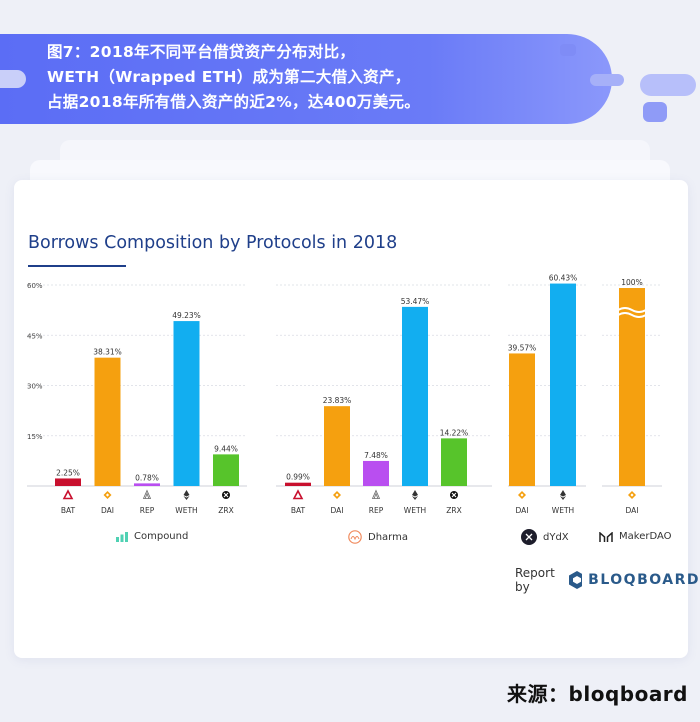 The width and height of the screenshot is (700, 722). I want to click on data-label: 38.31%, so click(107, 352).